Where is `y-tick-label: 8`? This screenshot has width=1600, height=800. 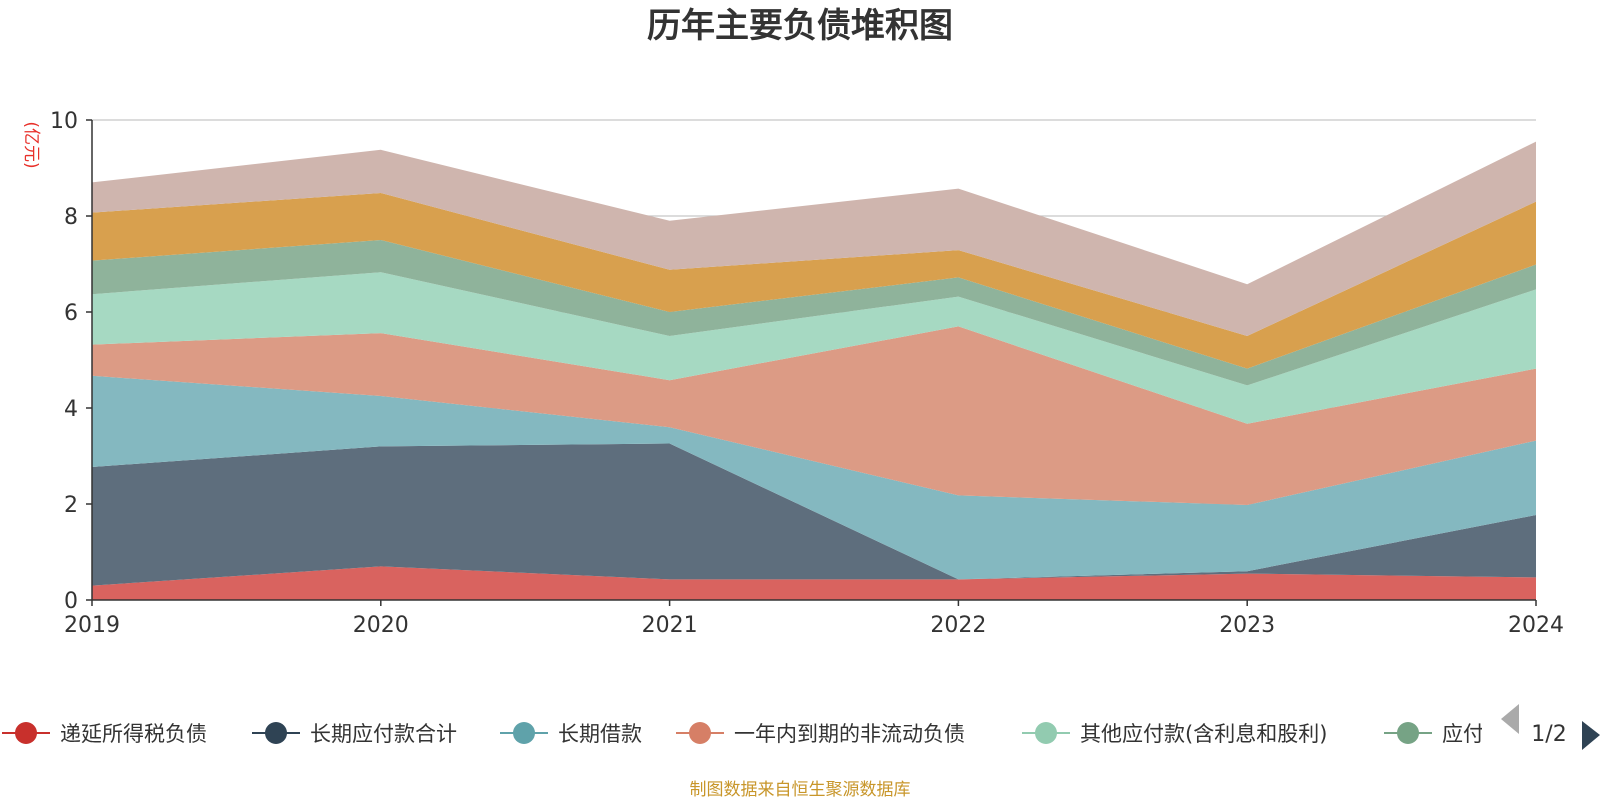 y-tick-label: 8 is located at coordinates (71, 217).